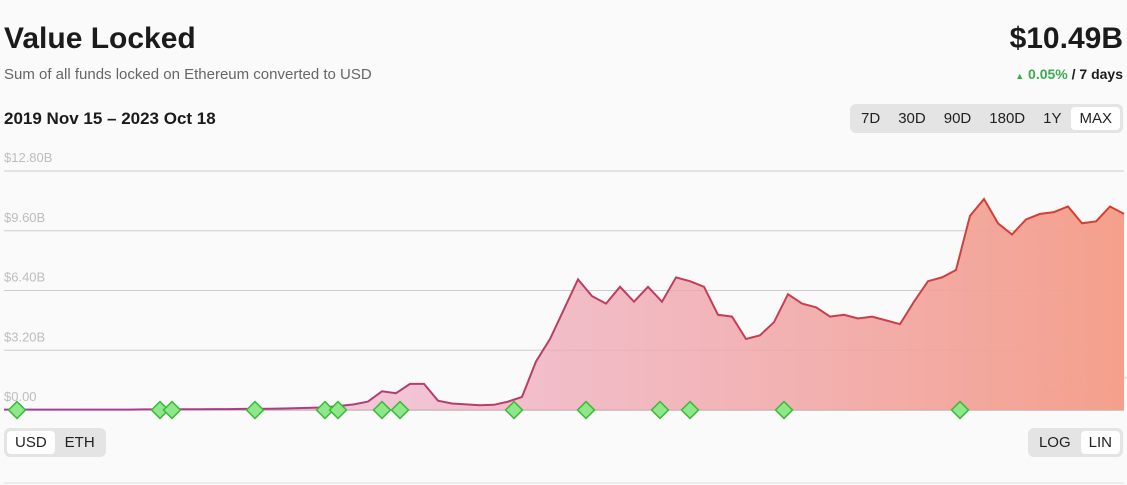 The width and height of the screenshot is (1127, 485). I want to click on range-buttons: 7D 30D 90D 180D 1Y MAX, so click(986, 118).